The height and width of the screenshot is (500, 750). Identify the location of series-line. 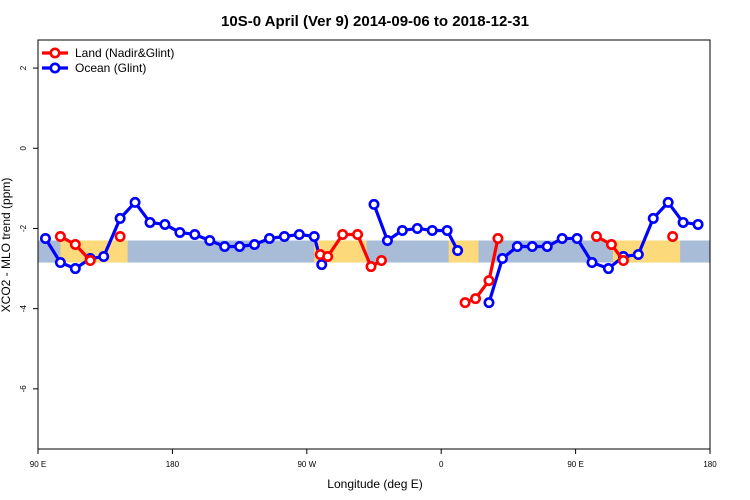
(482, 271).